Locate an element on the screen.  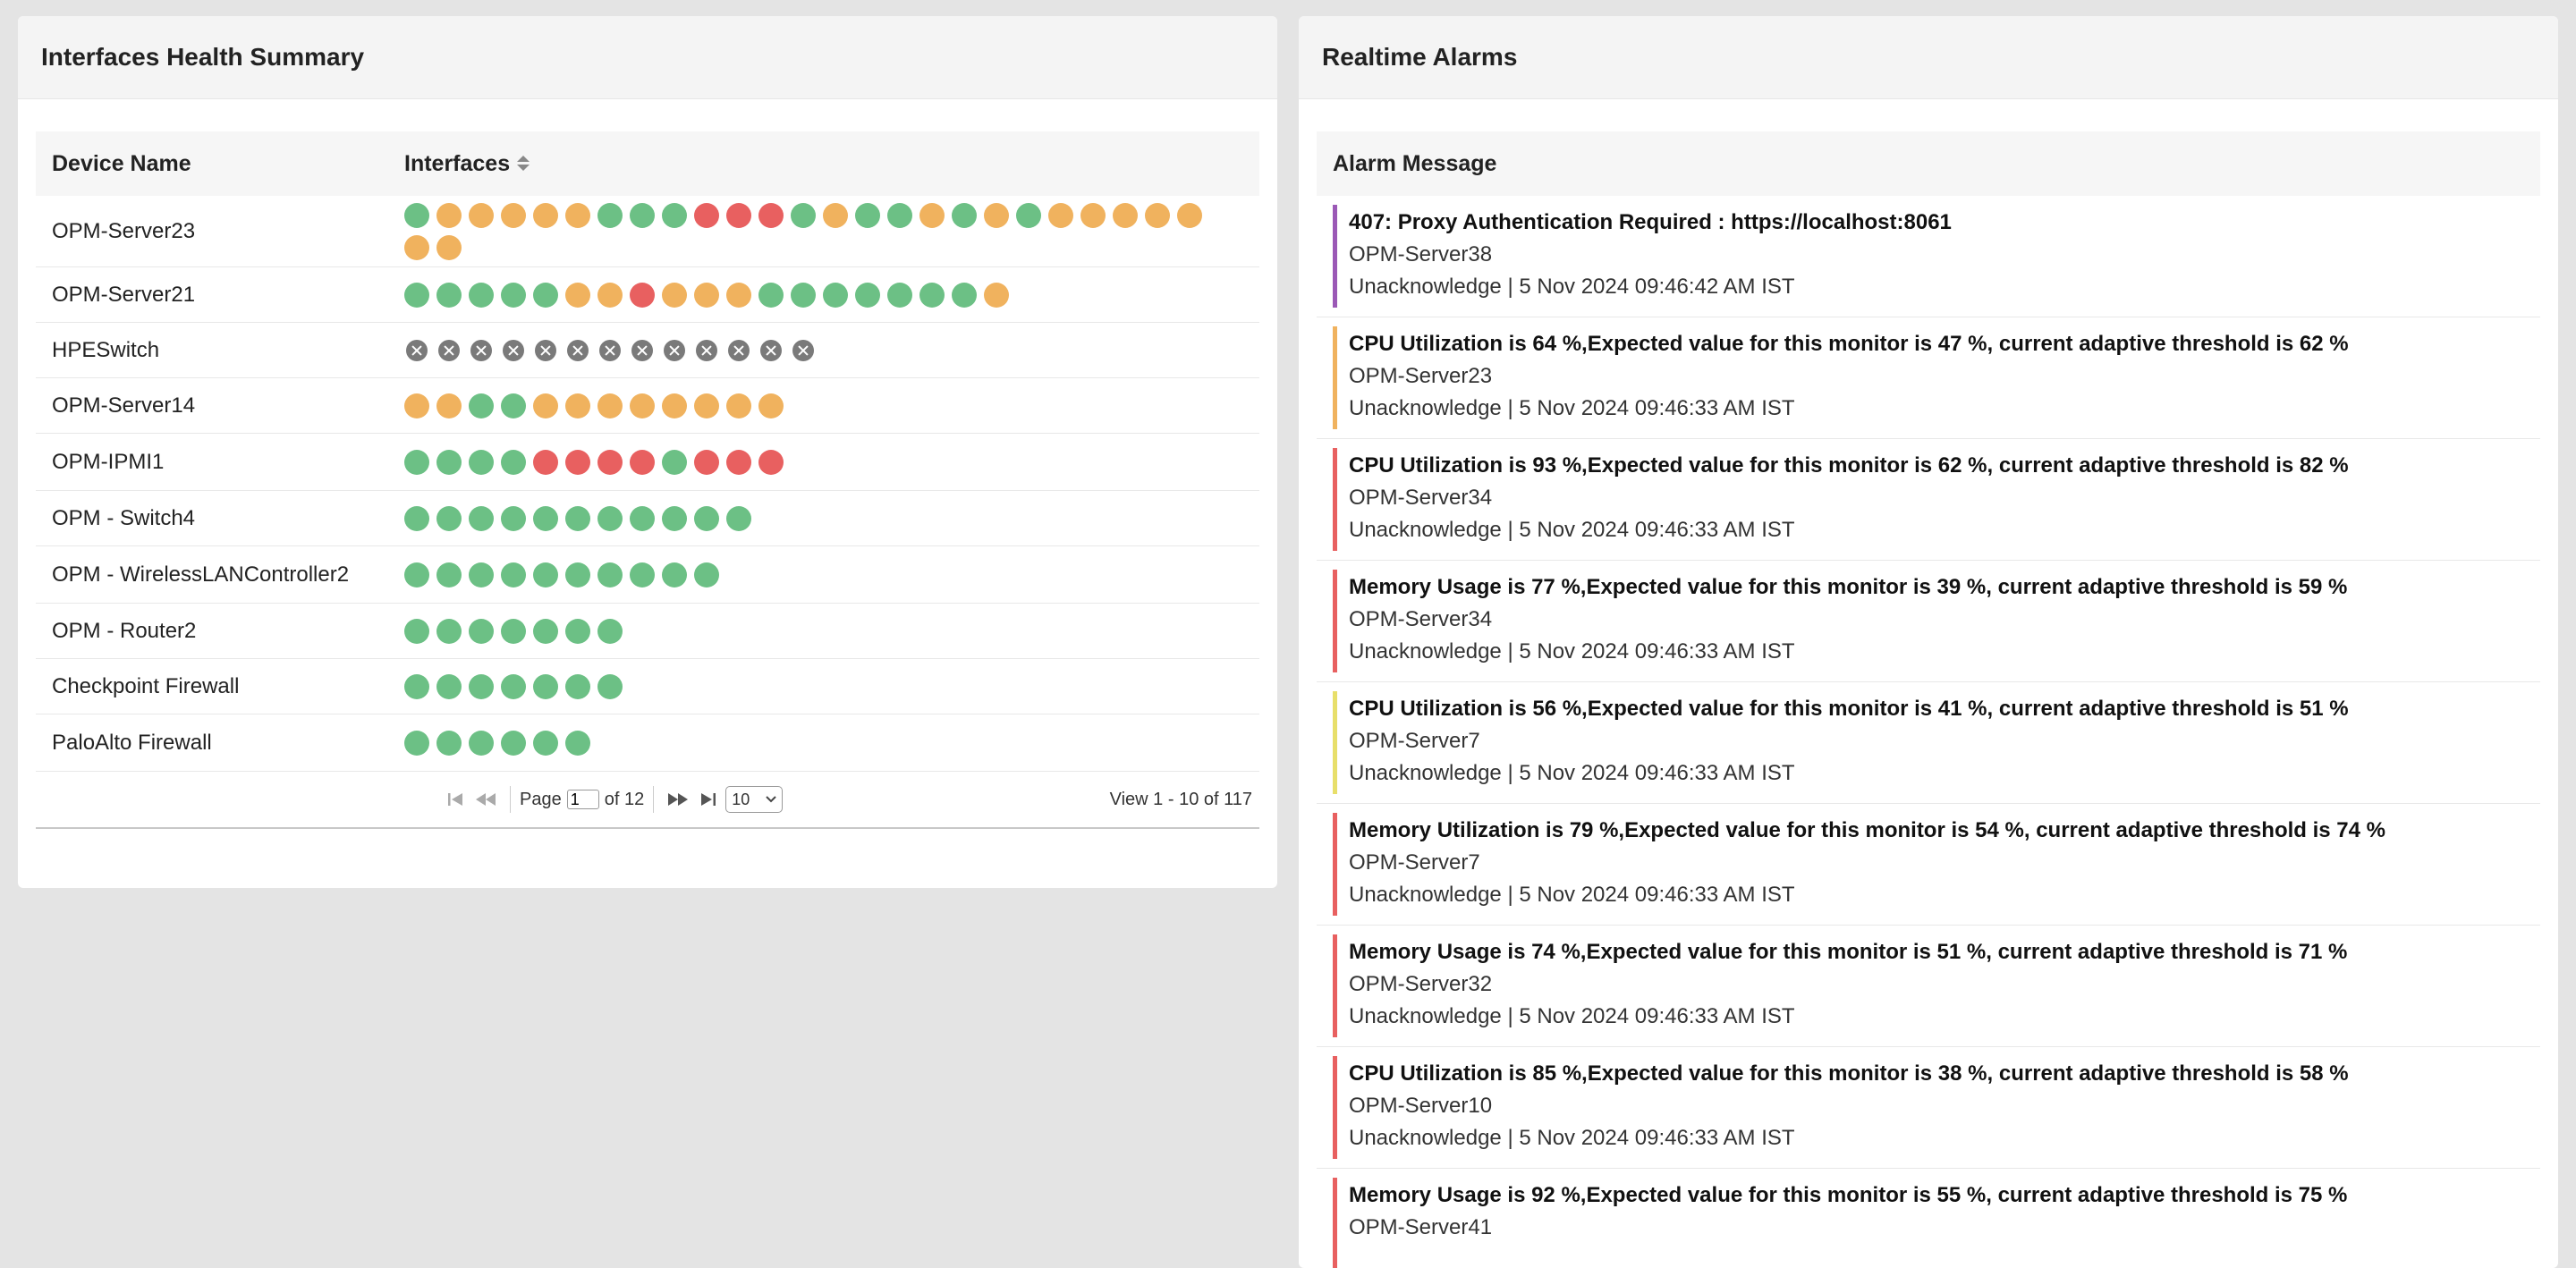
first-page-icon is located at coordinates (455, 799).